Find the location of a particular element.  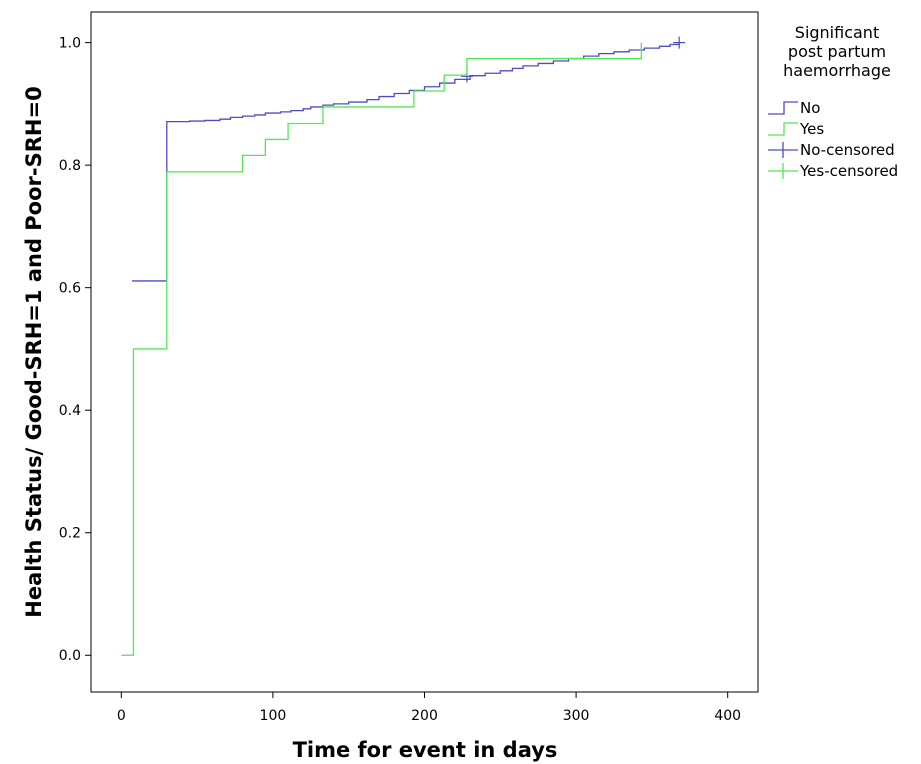

x-tick-label: 100 is located at coordinates (273, 716).